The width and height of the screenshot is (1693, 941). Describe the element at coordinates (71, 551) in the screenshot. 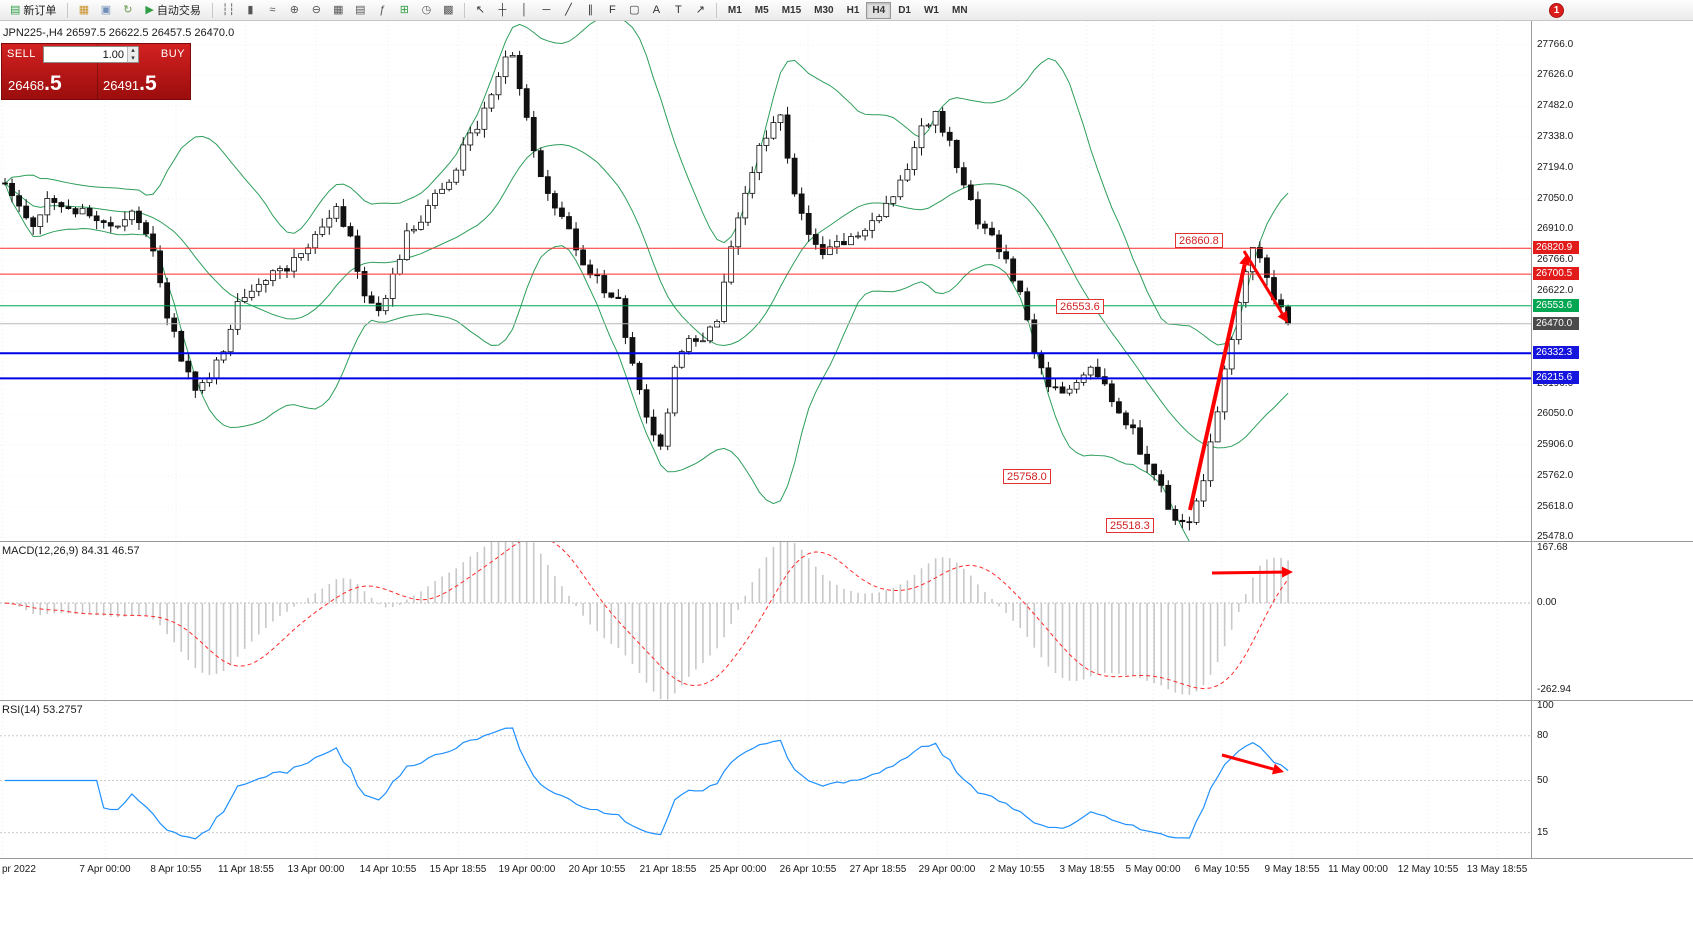

I see `macd-header: MACD(12,26,9) 84.31 46.57` at that location.